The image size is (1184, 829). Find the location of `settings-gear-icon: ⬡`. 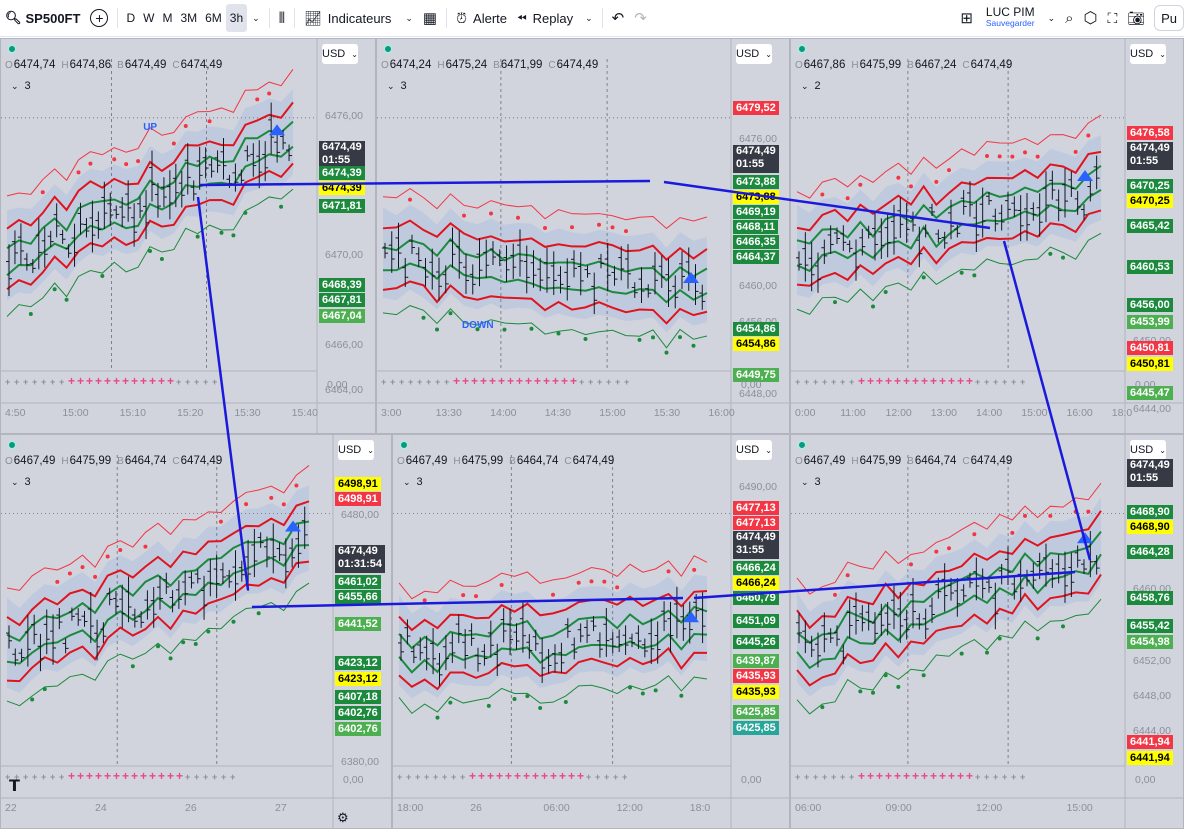

settings-gear-icon: ⬡ is located at coordinates (1090, 18).